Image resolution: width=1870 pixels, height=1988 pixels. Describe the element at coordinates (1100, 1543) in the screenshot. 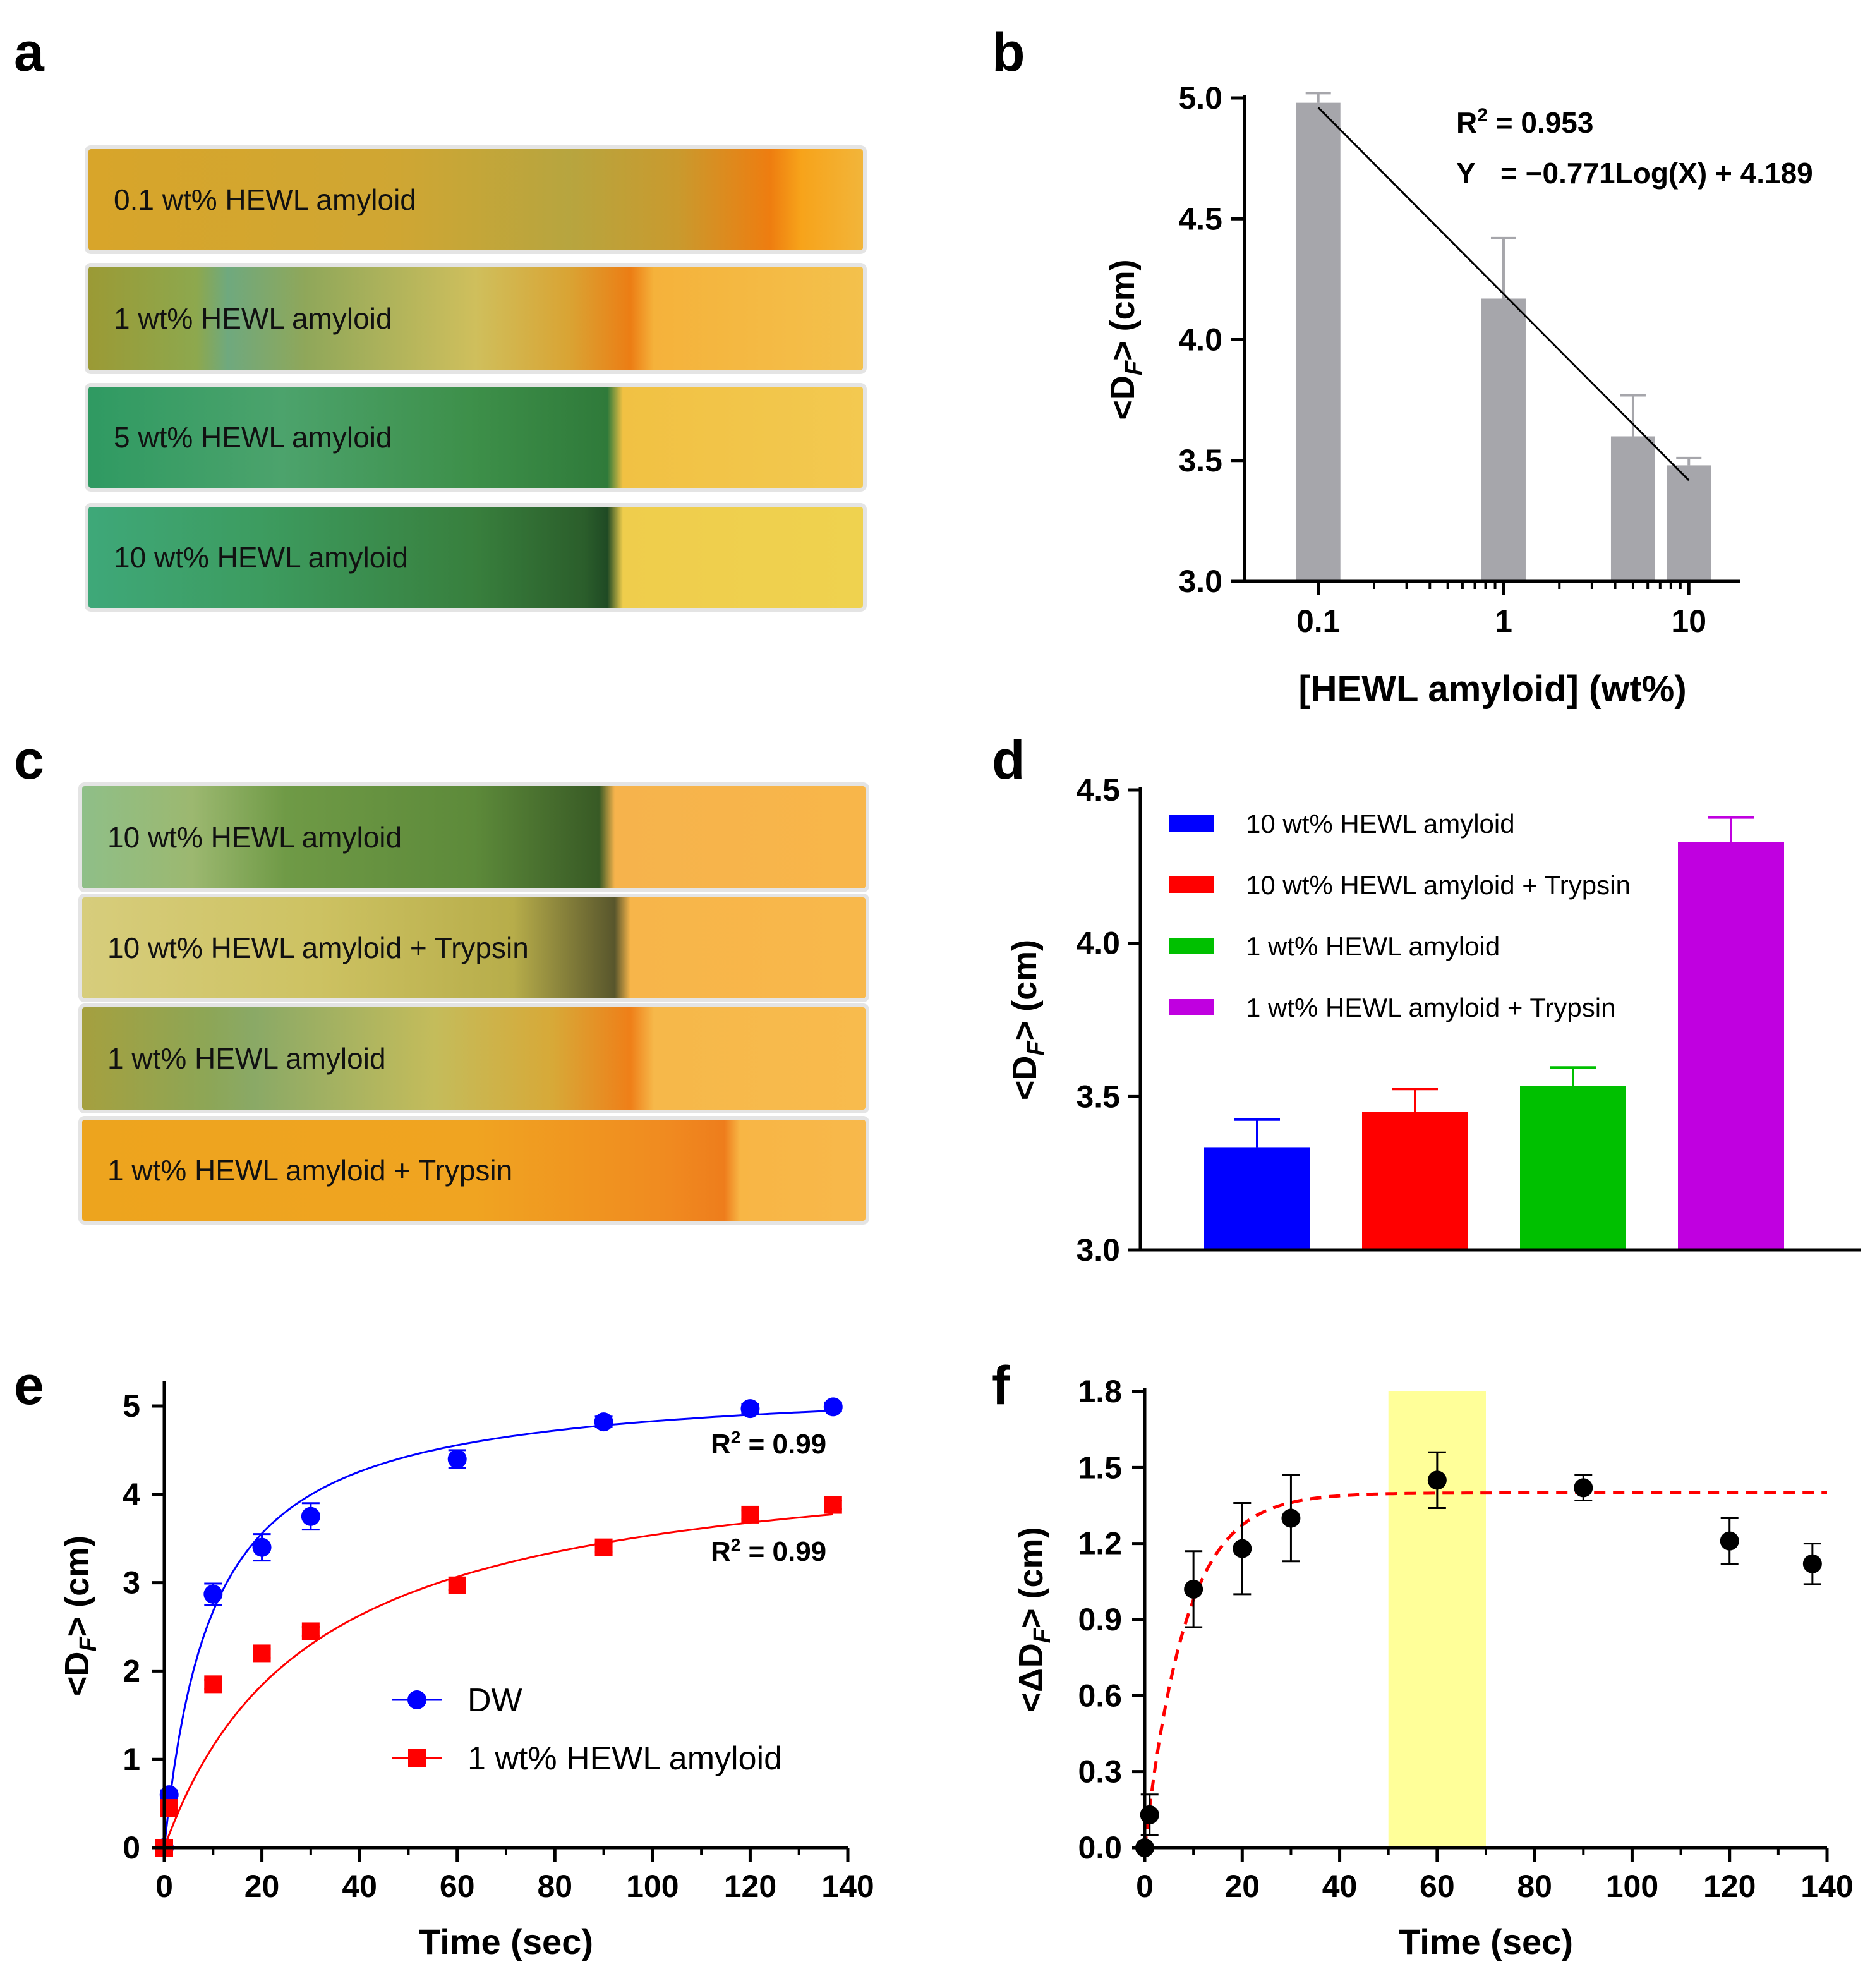

I see `ytick-label-f-4: 1.2` at that location.